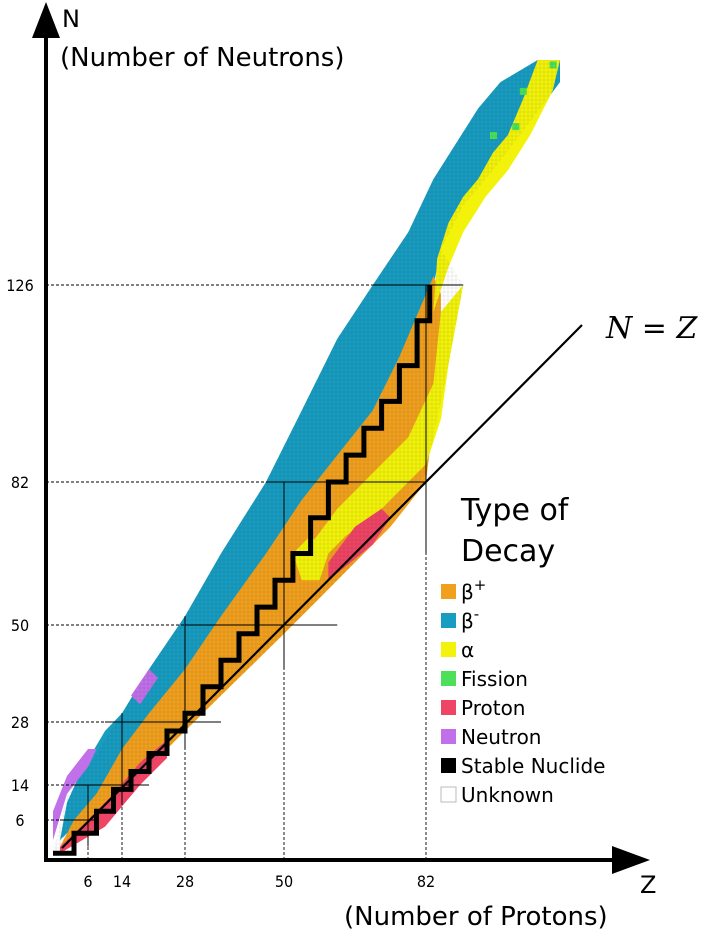  What do you see at coordinates (20, 722) in the screenshot?
I see `y-tick-label: 28` at bounding box center [20, 722].